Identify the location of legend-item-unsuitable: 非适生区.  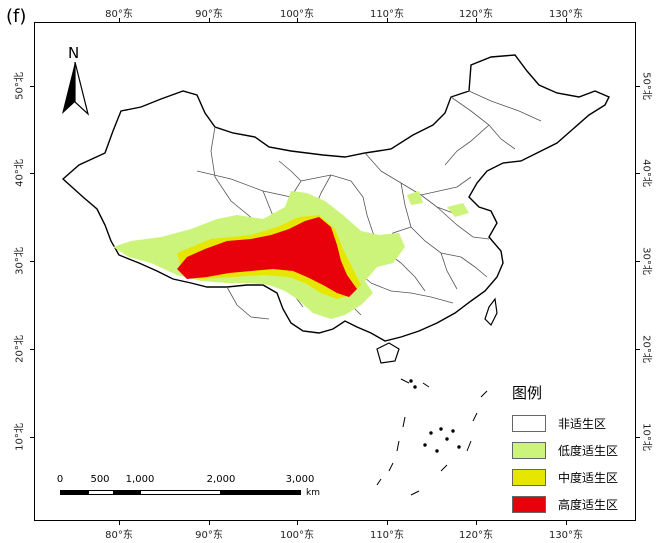
(571, 423).